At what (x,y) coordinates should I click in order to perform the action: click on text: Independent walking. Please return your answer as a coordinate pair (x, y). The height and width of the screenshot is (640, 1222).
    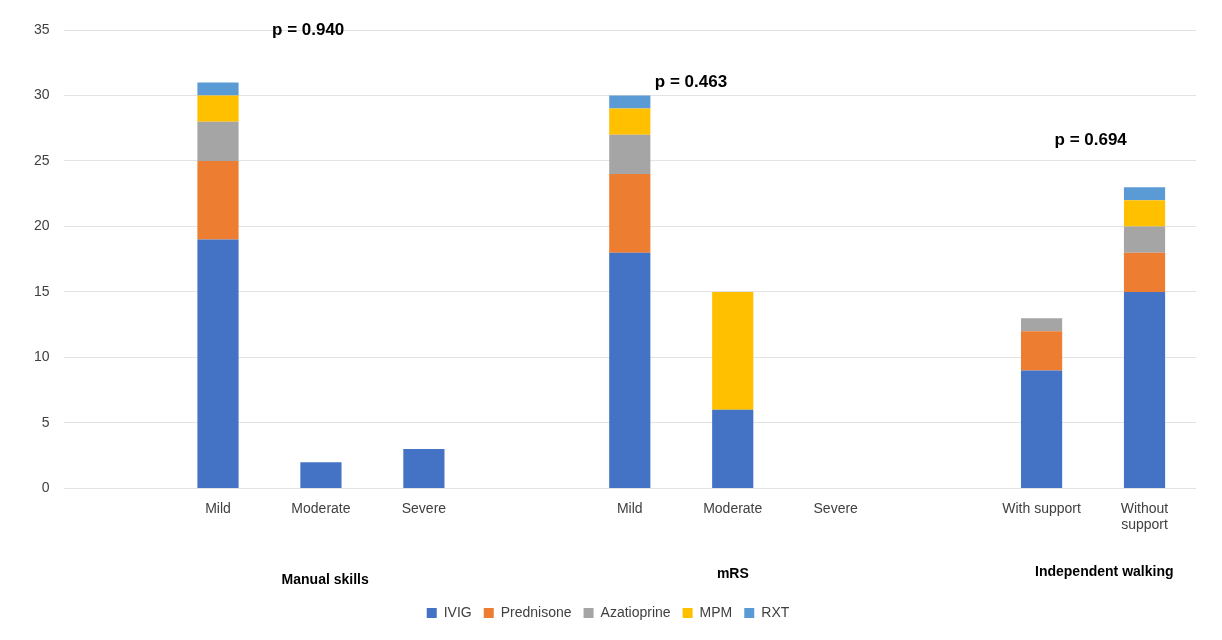
    Looking at the image, I should click on (1104, 570).